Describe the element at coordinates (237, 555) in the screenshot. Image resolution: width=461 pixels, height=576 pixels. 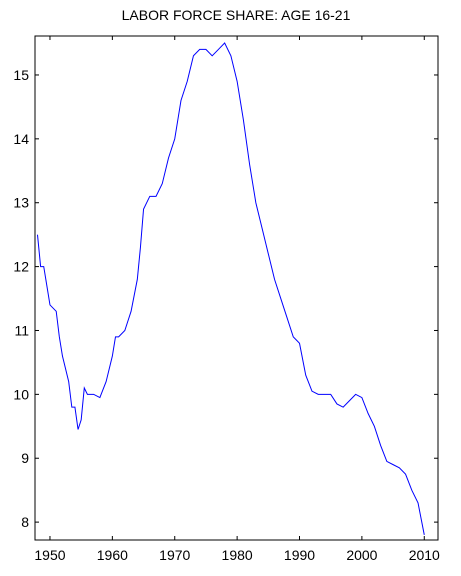
I see `x-tick-label: 1980` at that location.